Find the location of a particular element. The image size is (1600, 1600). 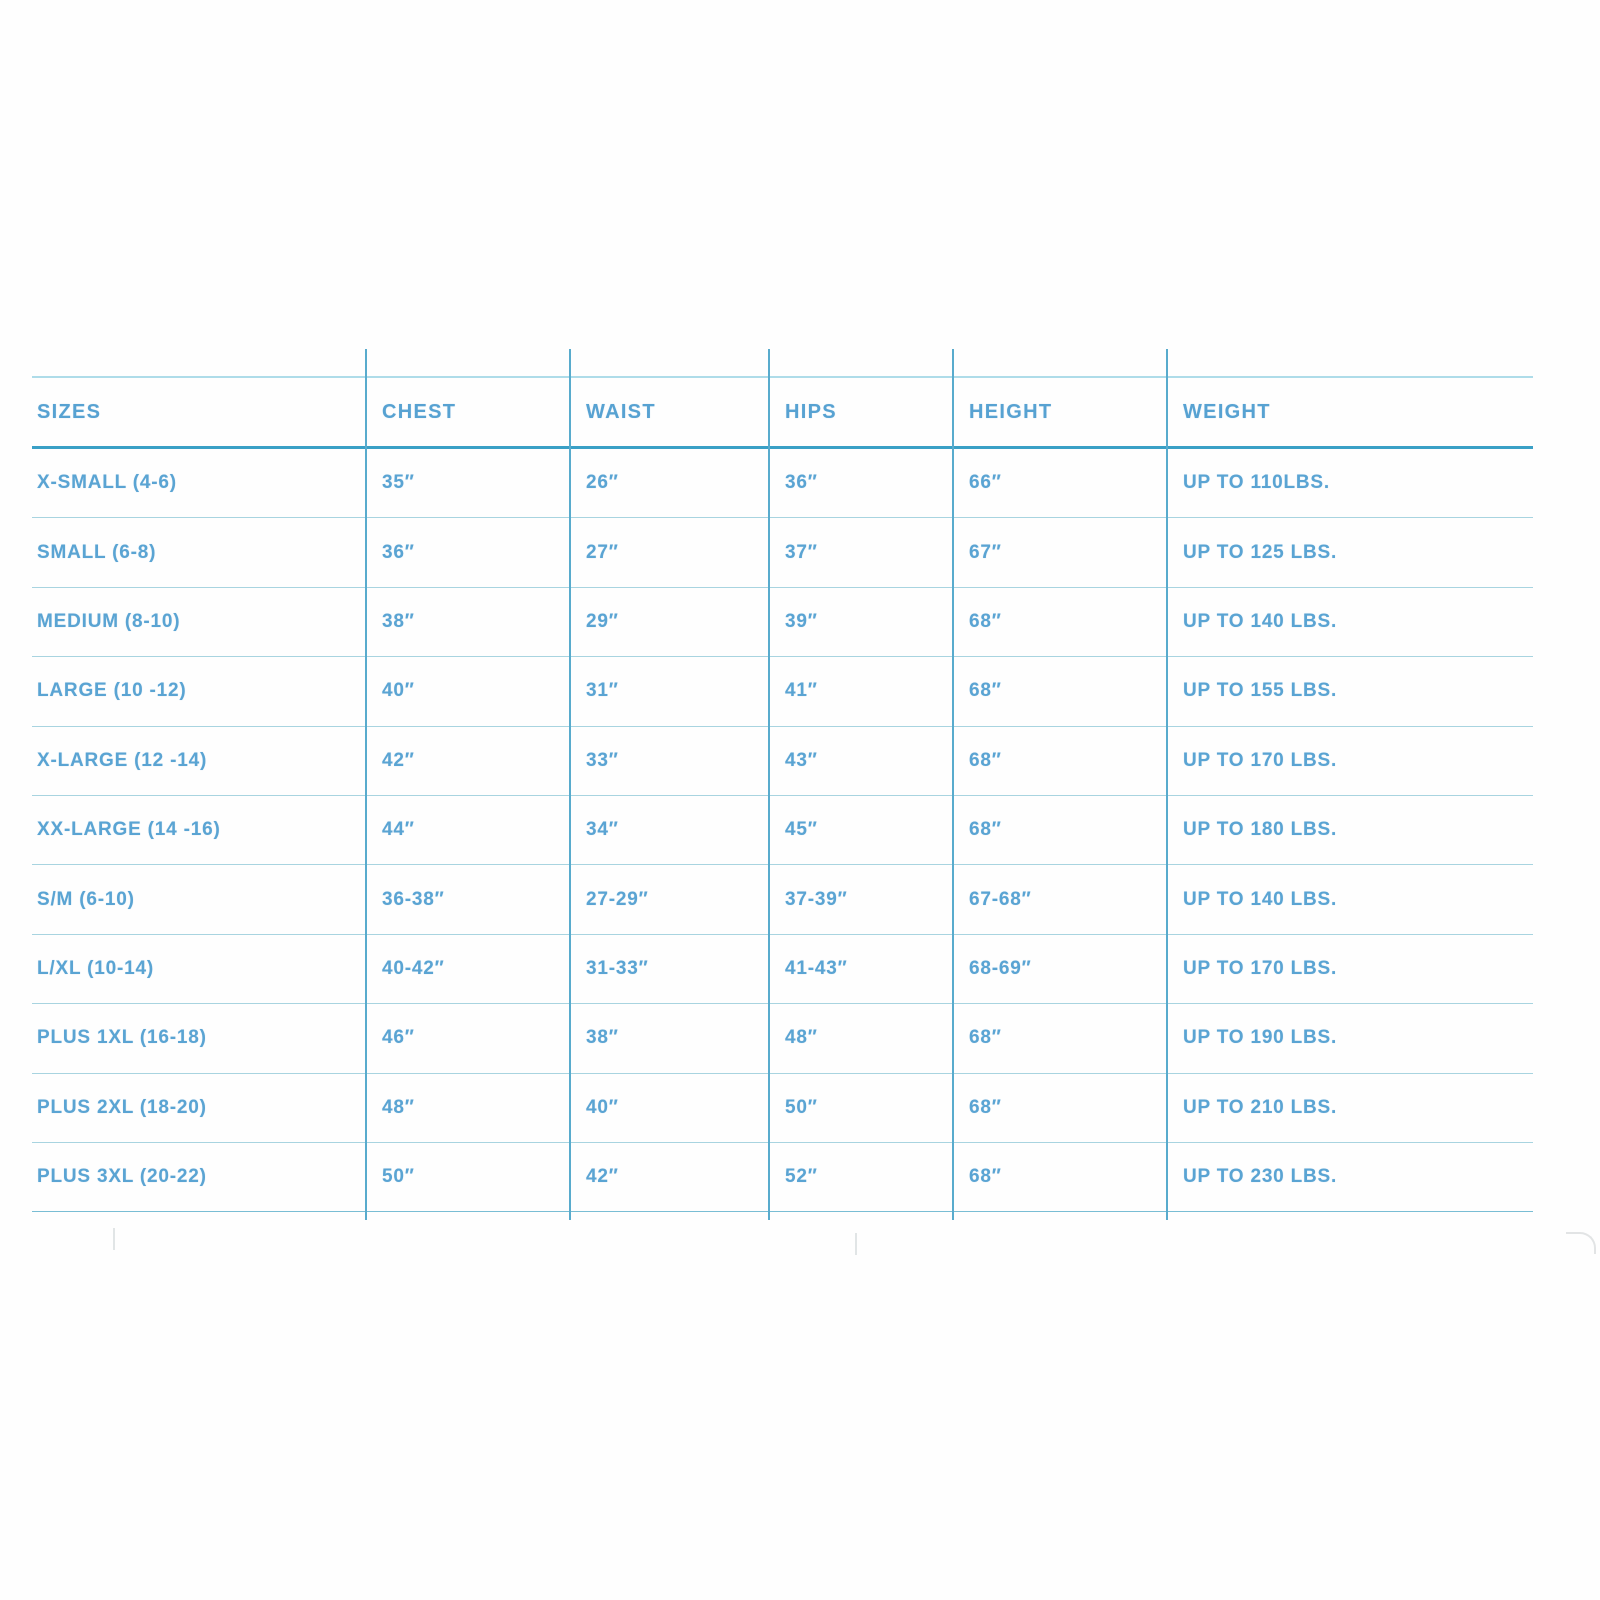

hips-cell: 50″ is located at coordinates (860, 1108).